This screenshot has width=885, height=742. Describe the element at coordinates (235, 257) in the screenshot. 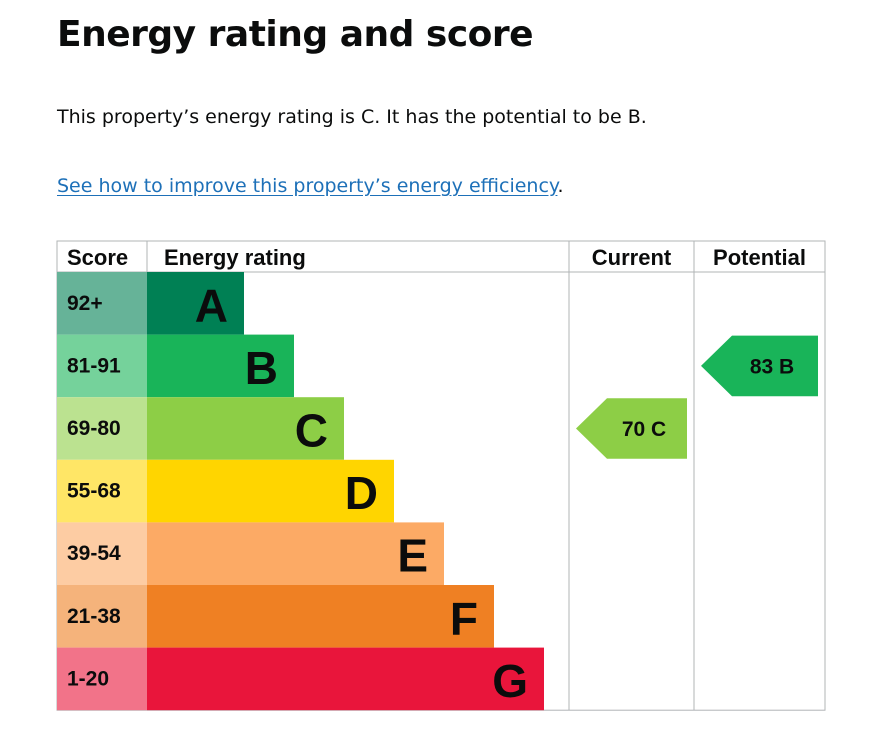

I see `header-energy-rating: Energy rating` at that location.